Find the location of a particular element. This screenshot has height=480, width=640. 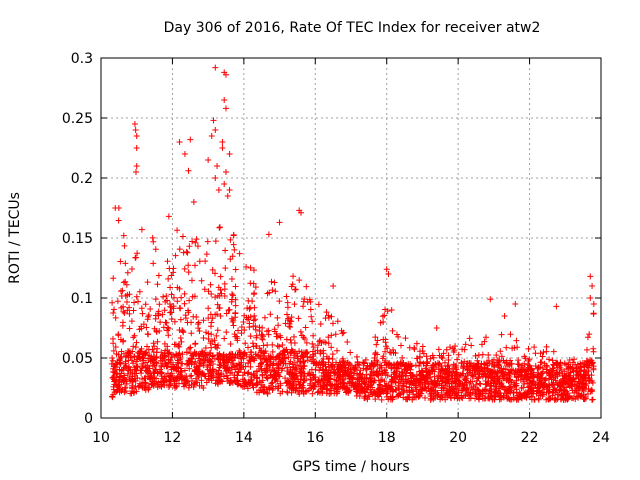

x-tick-label: 16 is located at coordinates (315, 438).